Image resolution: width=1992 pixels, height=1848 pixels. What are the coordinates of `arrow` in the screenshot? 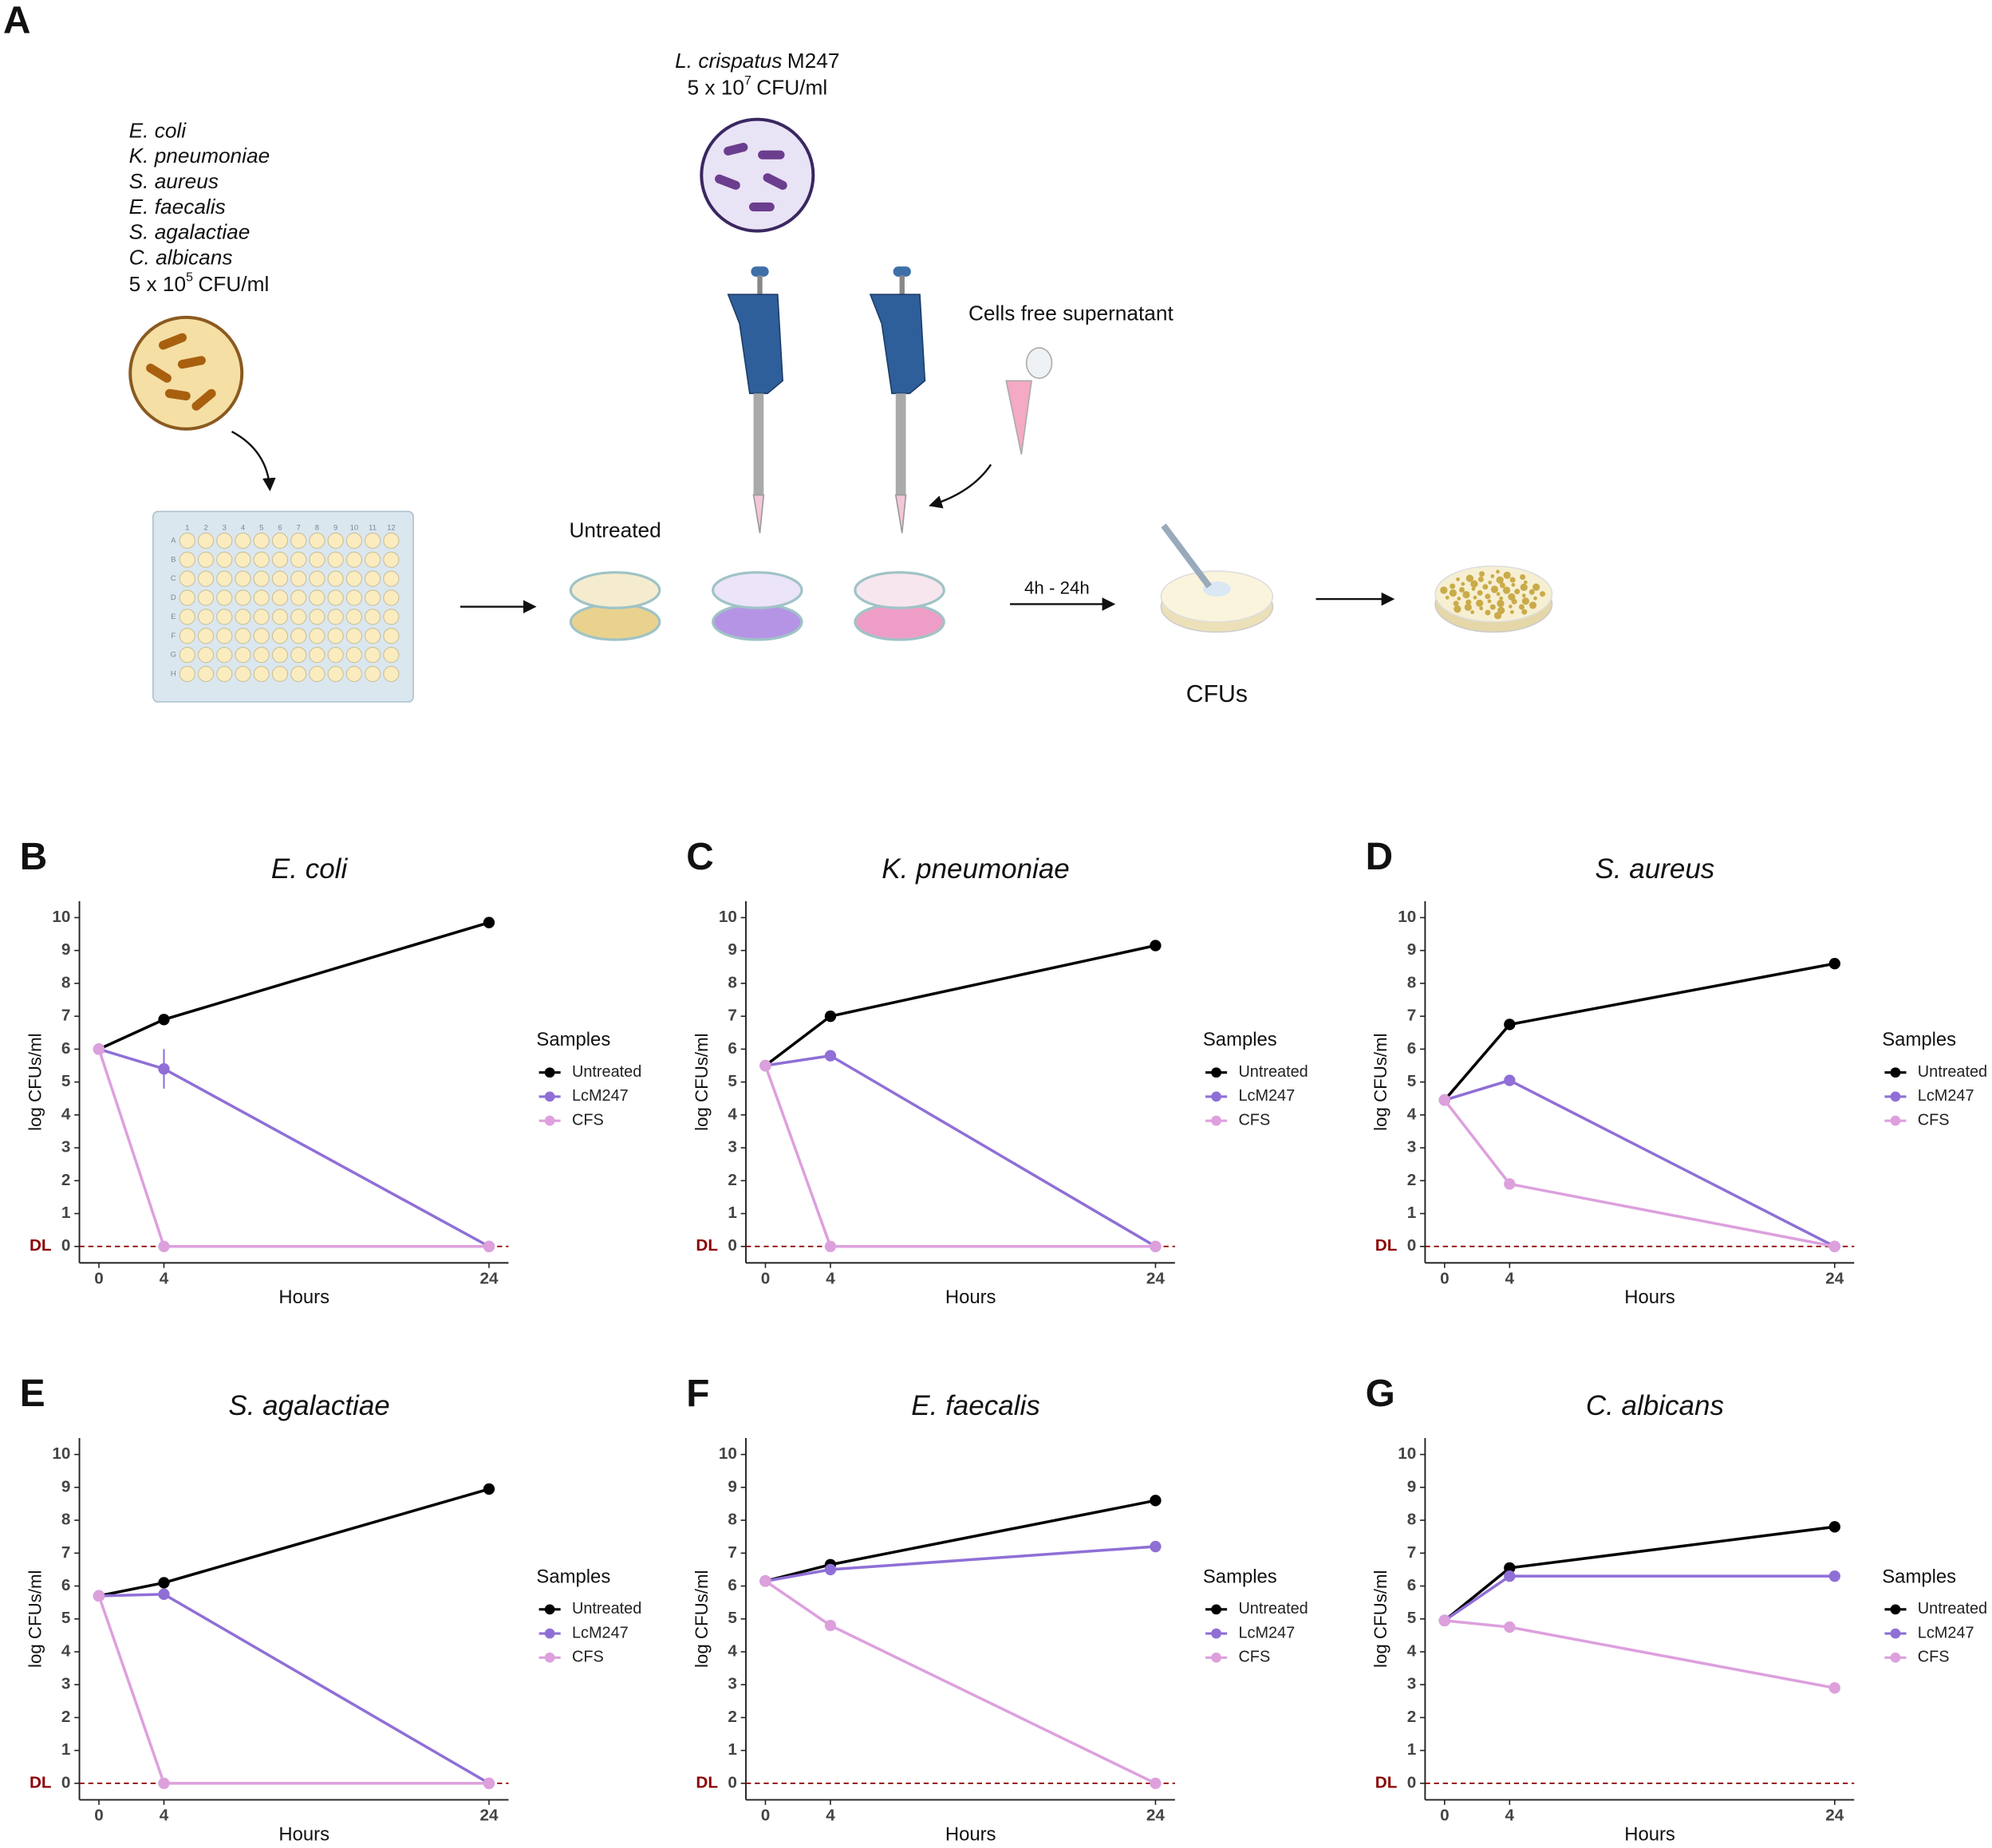 It's located at (254, 462).